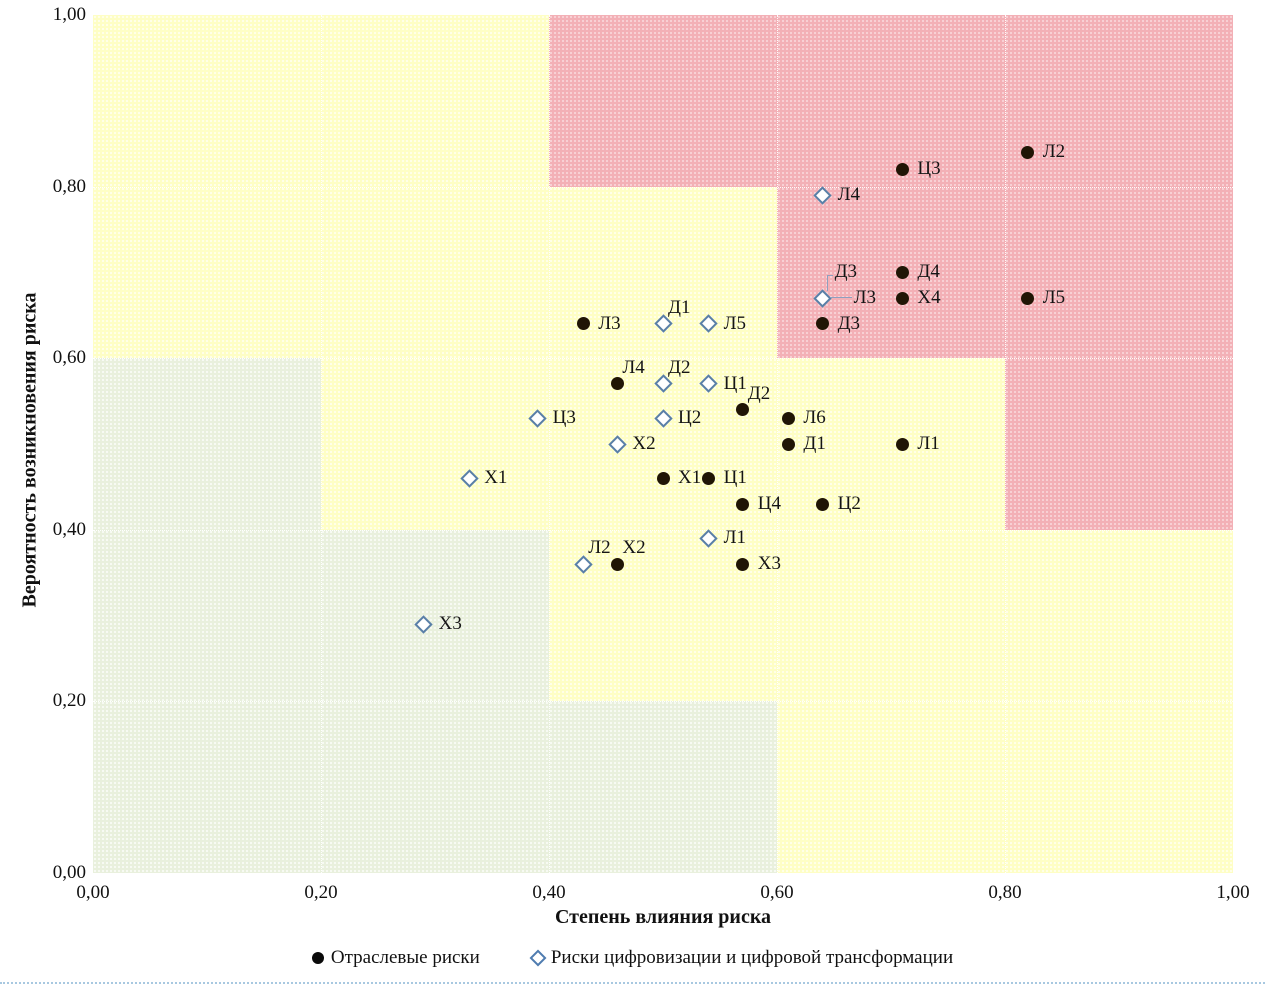 This screenshot has width=1265, height=987. I want to click on data-point-circle-Х3, so click(743, 564).